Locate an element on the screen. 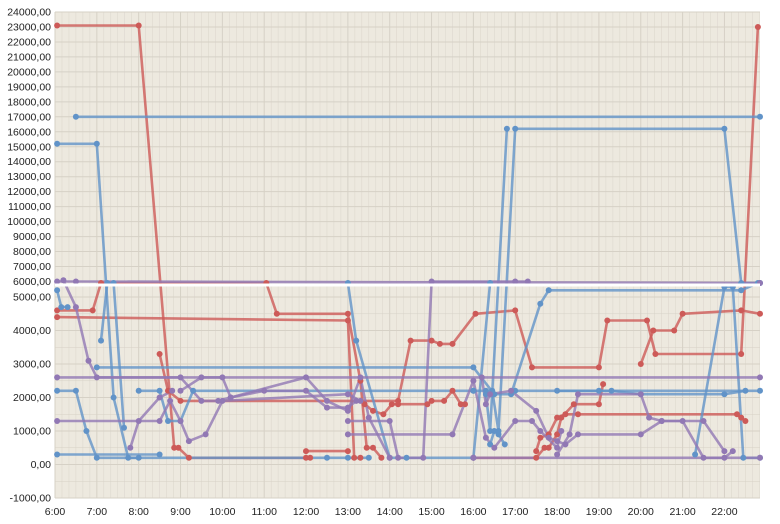 The height and width of the screenshot is (524, 780). y-tick-label: 18000,00 is located at coordinates (29, 102).